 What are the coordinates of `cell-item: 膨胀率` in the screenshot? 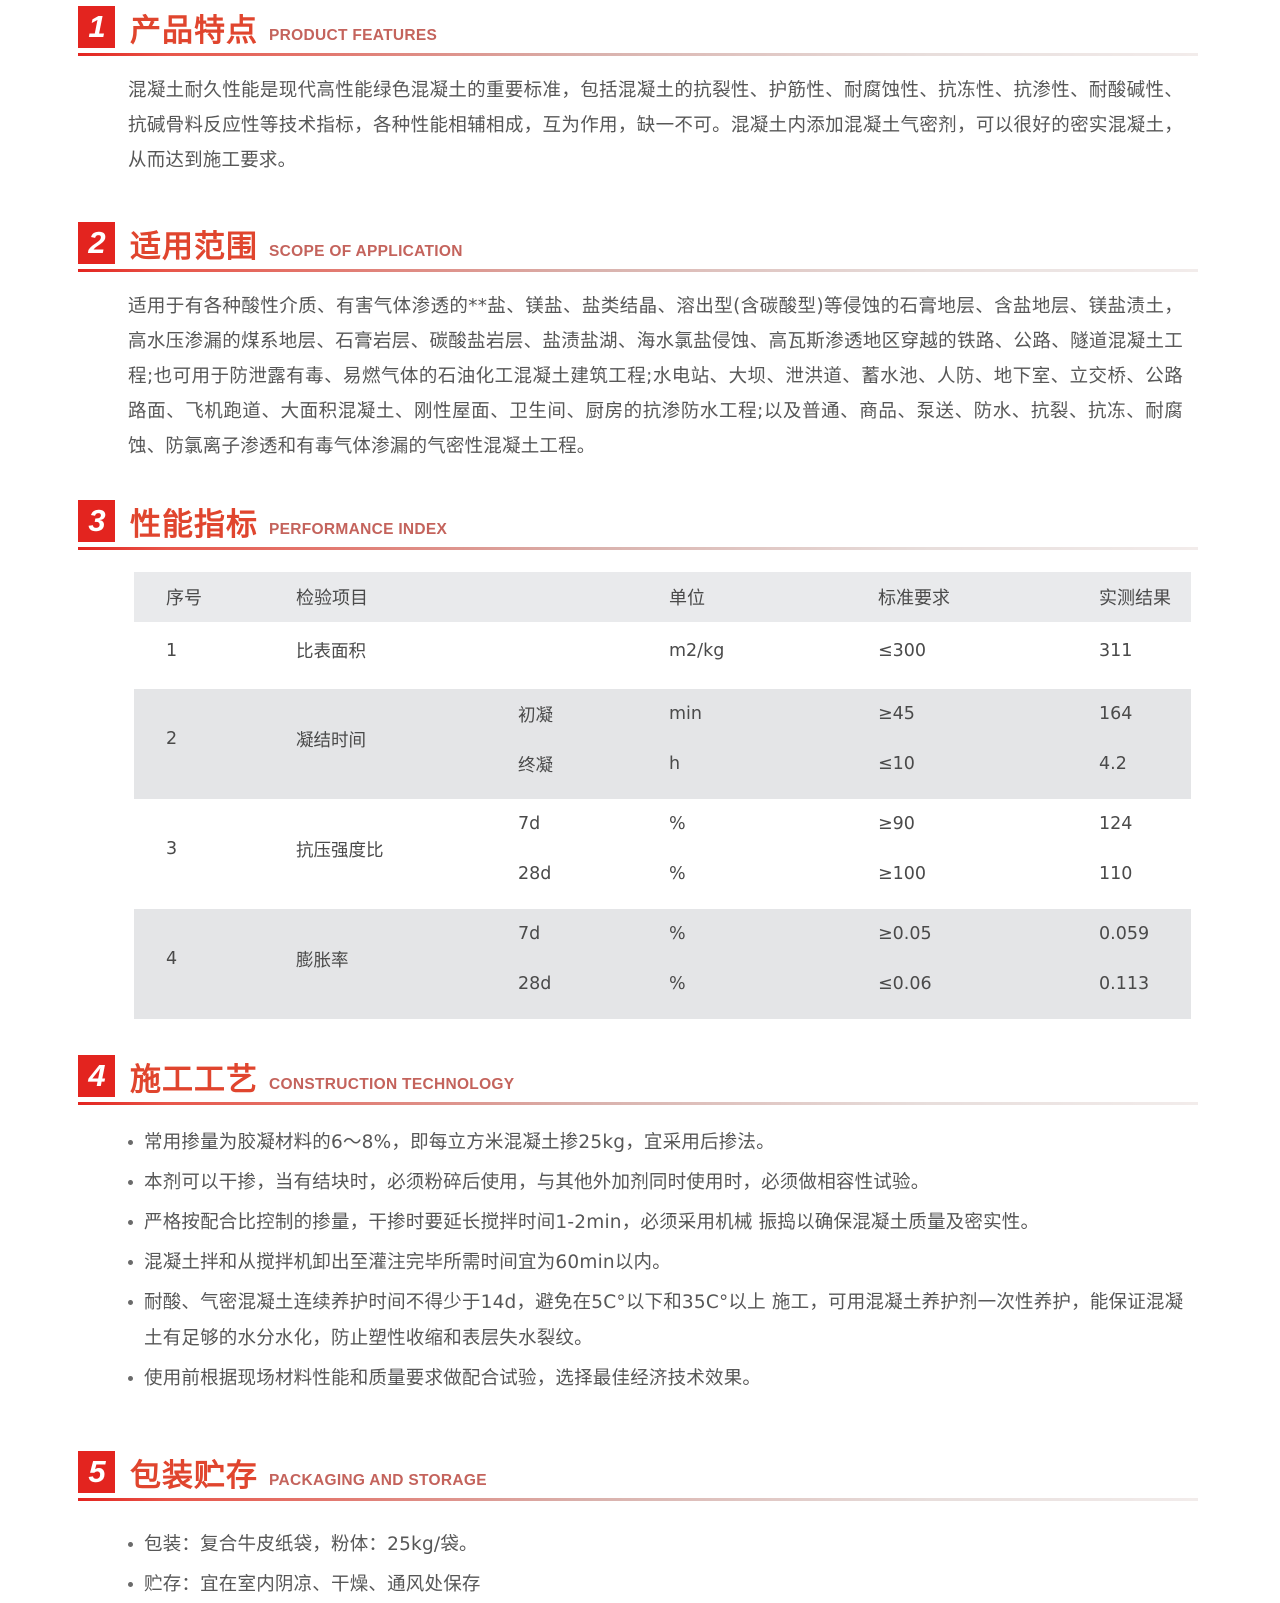 It's located at (386, 959).